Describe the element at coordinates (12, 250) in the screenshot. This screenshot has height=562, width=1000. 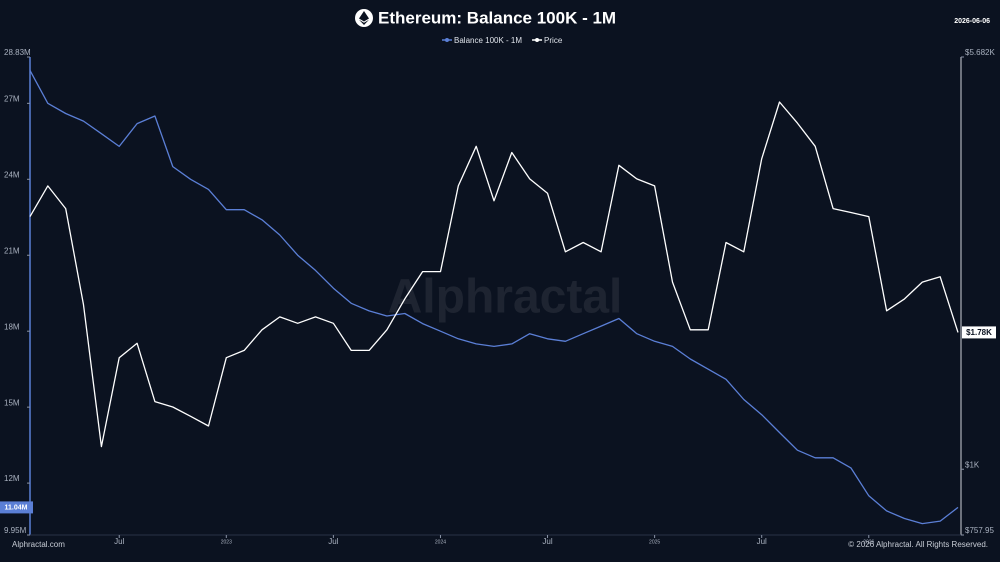
I see `y-tick-label: 21M` at that location.